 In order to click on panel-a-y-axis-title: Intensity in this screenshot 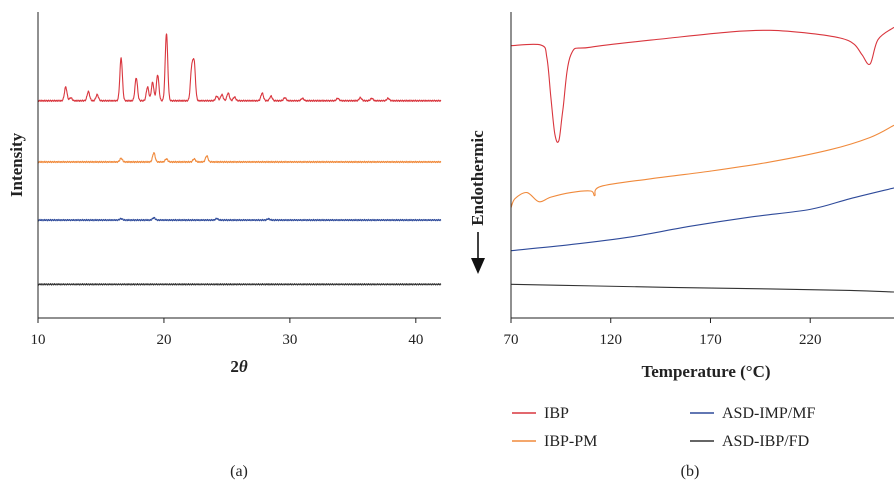, I will do `click(16, 164)`.